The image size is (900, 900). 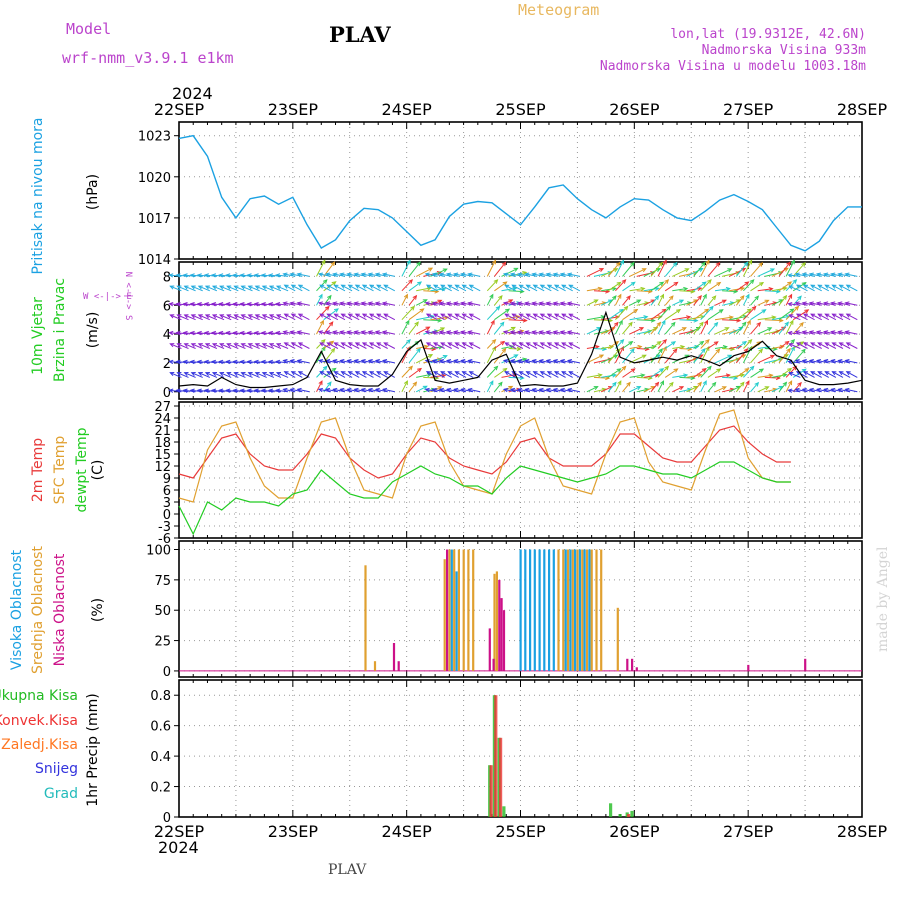 I want to click on temp-ytick-label: 0, so click(x=167, y=515).